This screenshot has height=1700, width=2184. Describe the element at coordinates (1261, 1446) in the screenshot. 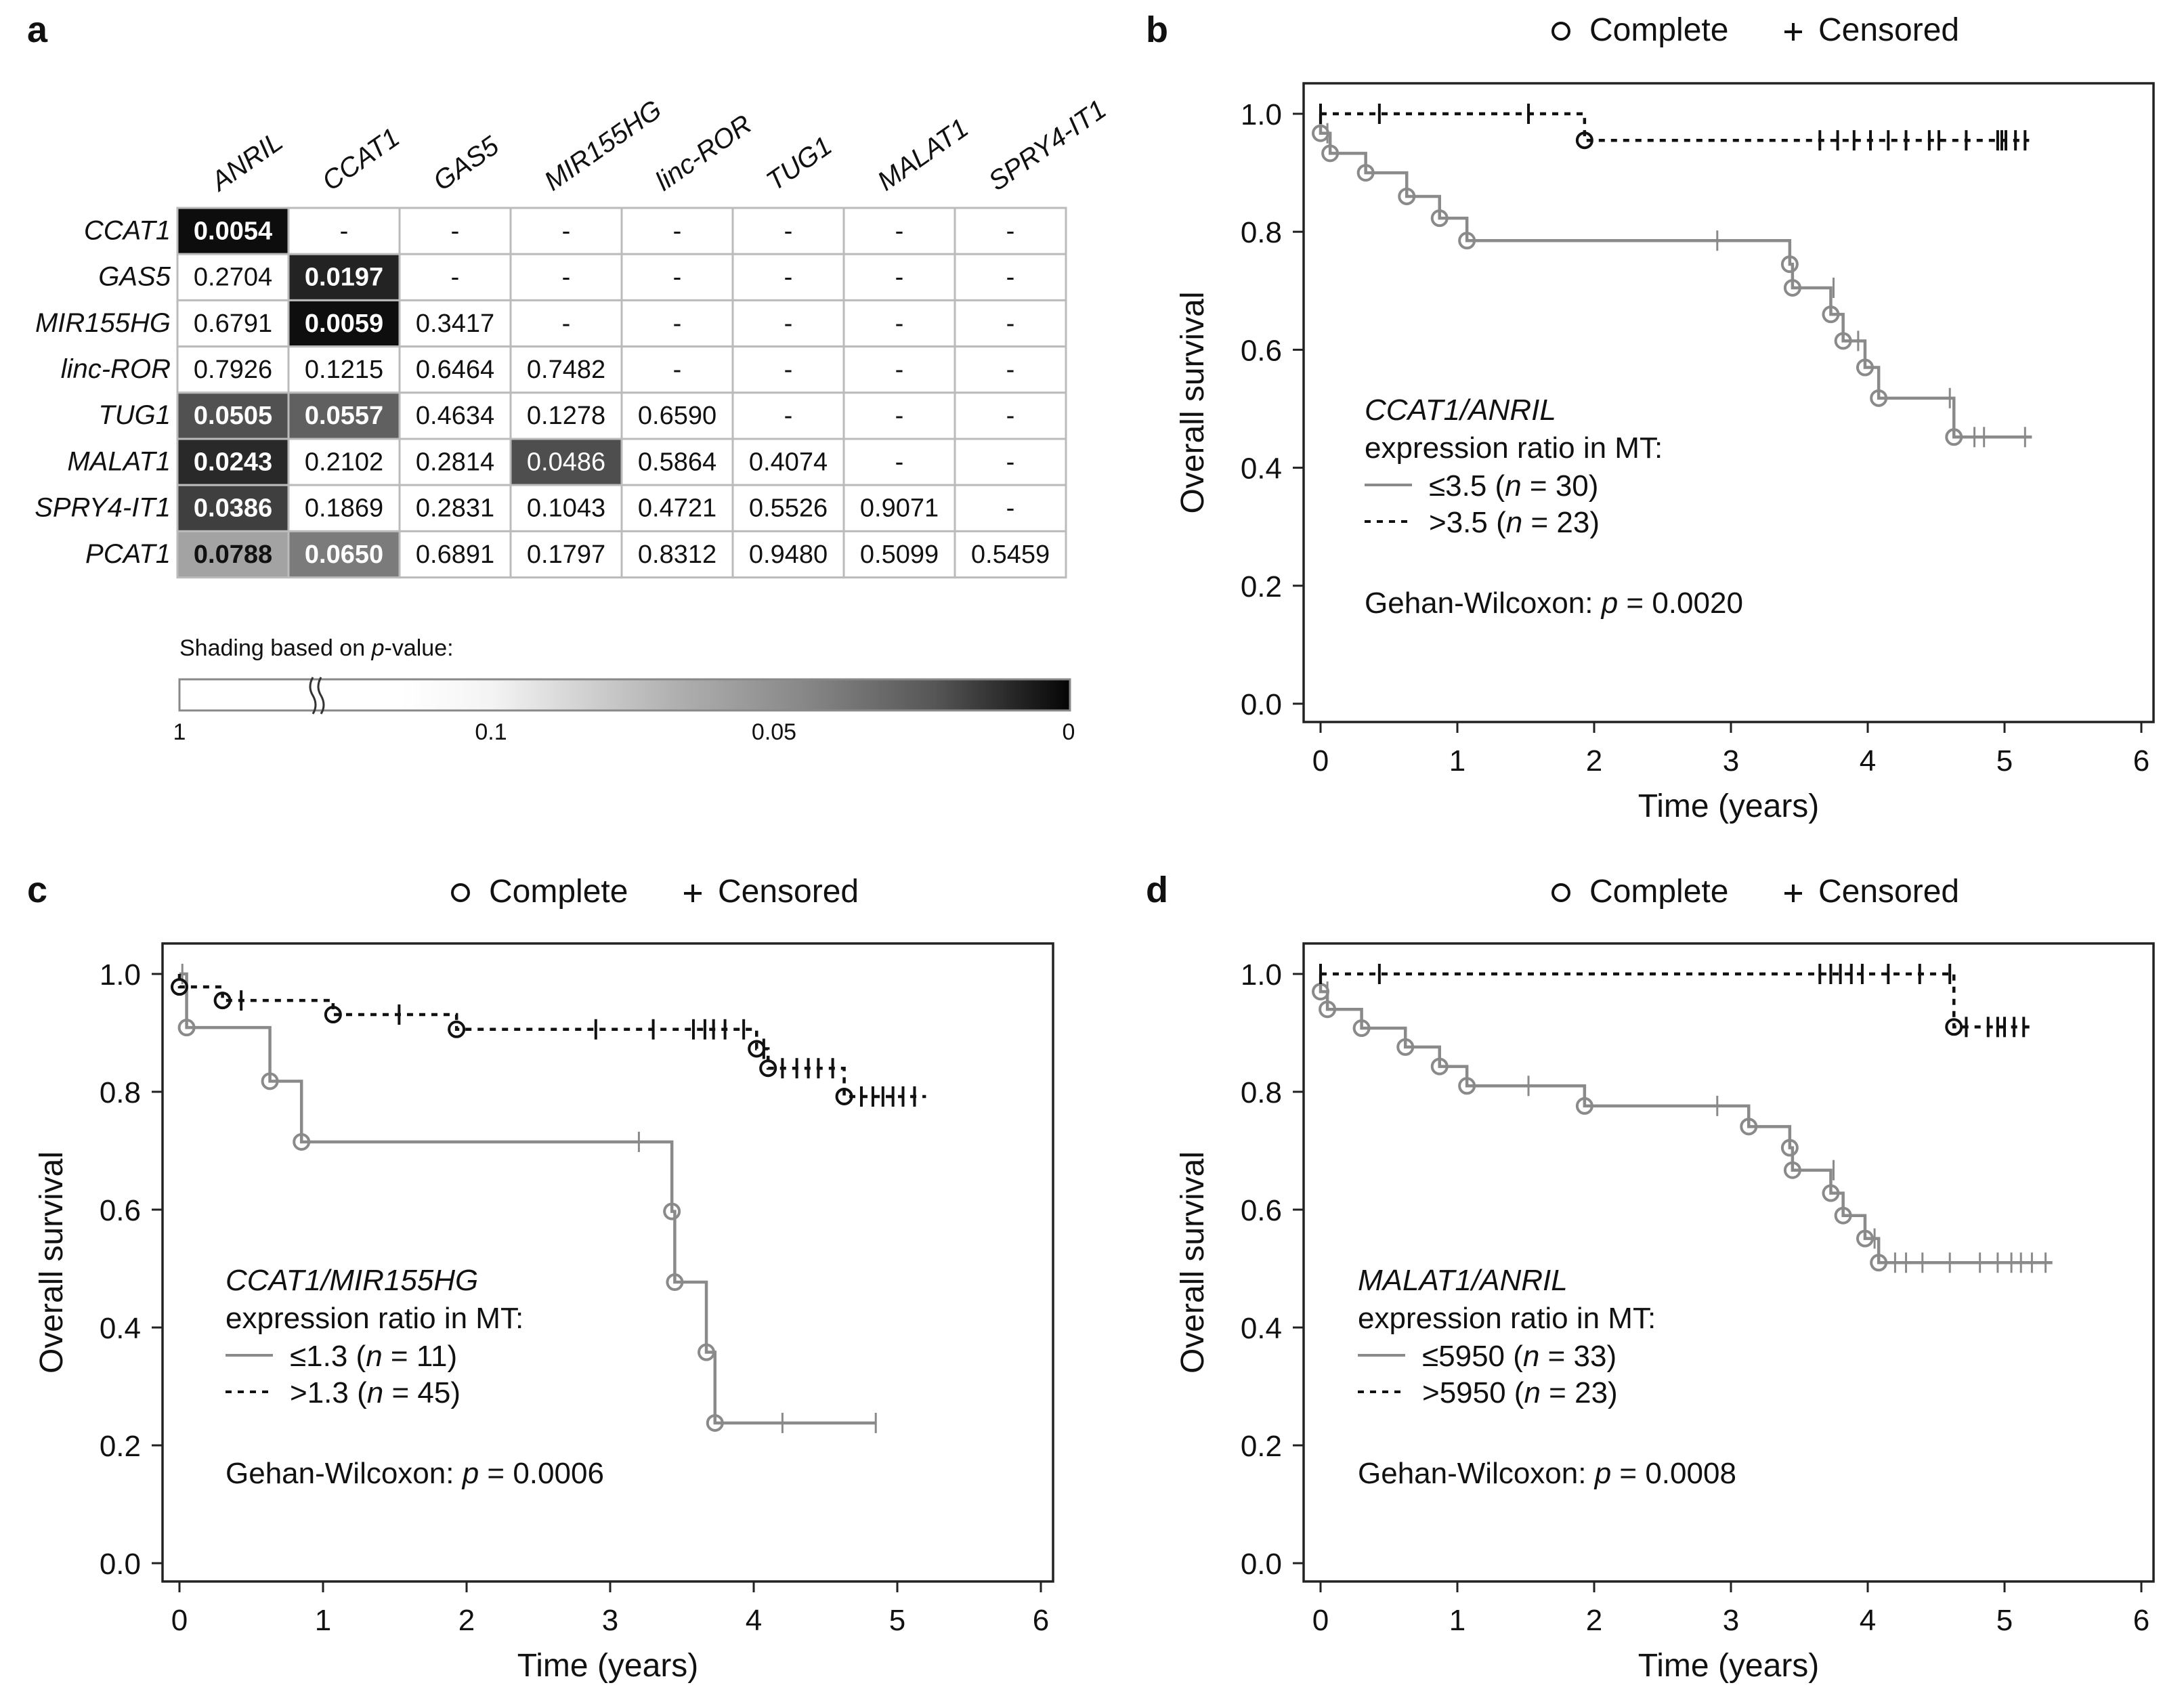

I see `y-tick-label: 0.2` at that location.